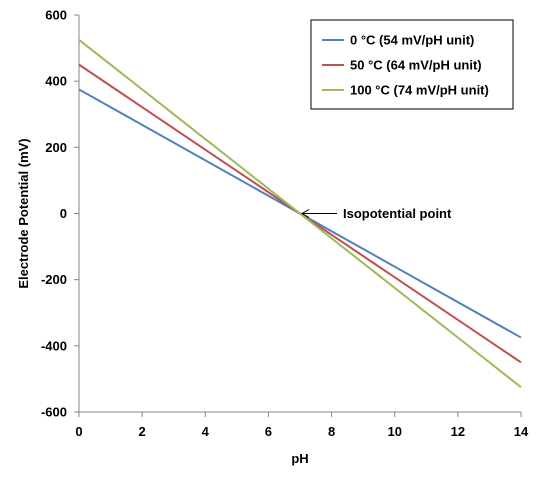  I want to click on y-tick-label: -200, so click(54, 279).